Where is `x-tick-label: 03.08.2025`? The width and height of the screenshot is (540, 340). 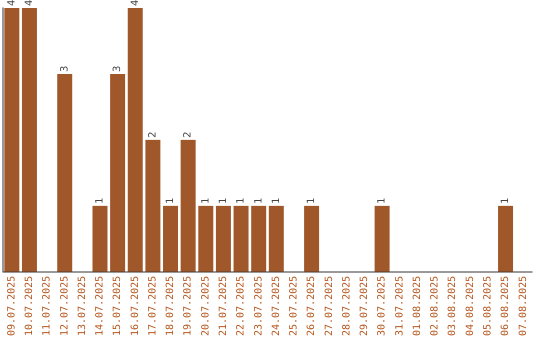
x-tick-label: 03.08.2025 is located at coordinates (452, 306).